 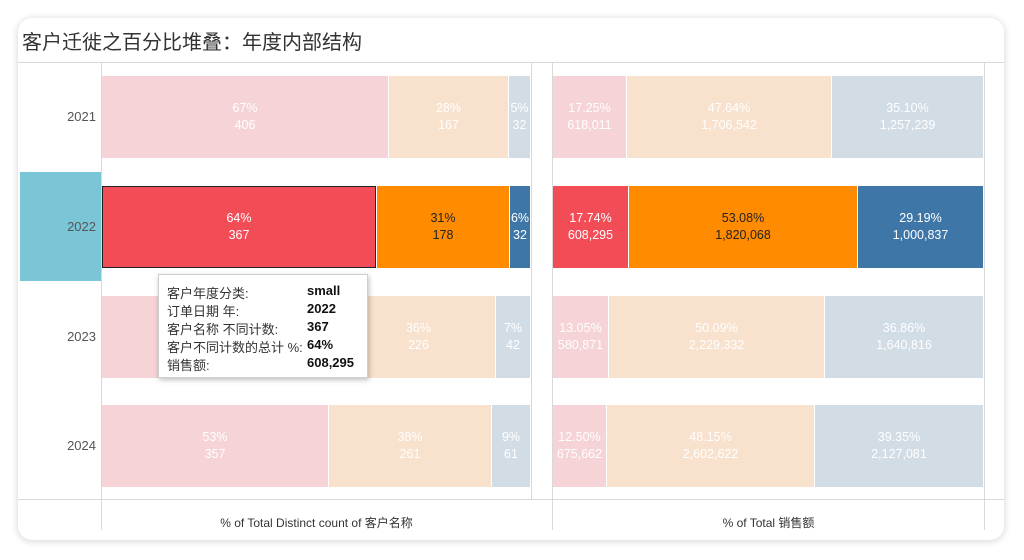 What do you see at coordinates (904, 328) in the screenshot?
I see `bar-percent-label: 36.86%` at bounding box center [904, 328].